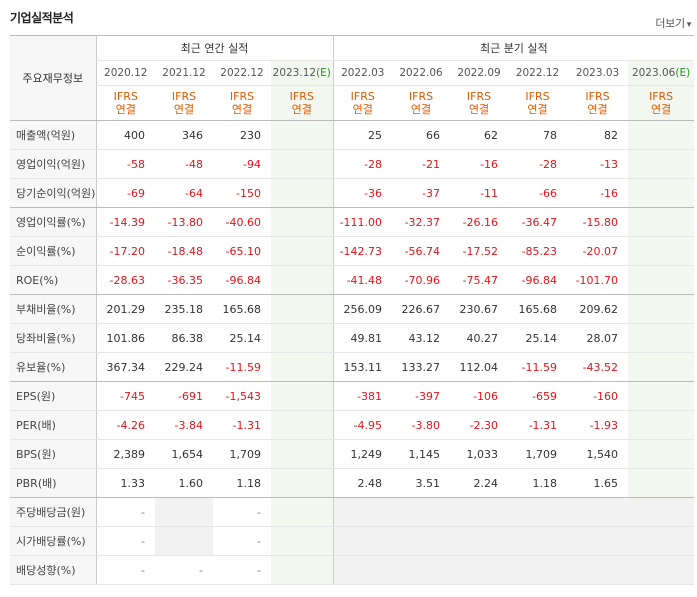 The height and width of the screenshot is (597, 697). What do you see at coordinates (352, 135) in the screenshot?
I see `table-row: 매출액(억원) 400 346 230 25 66 62 78 82` at bounding box center [352, 135].